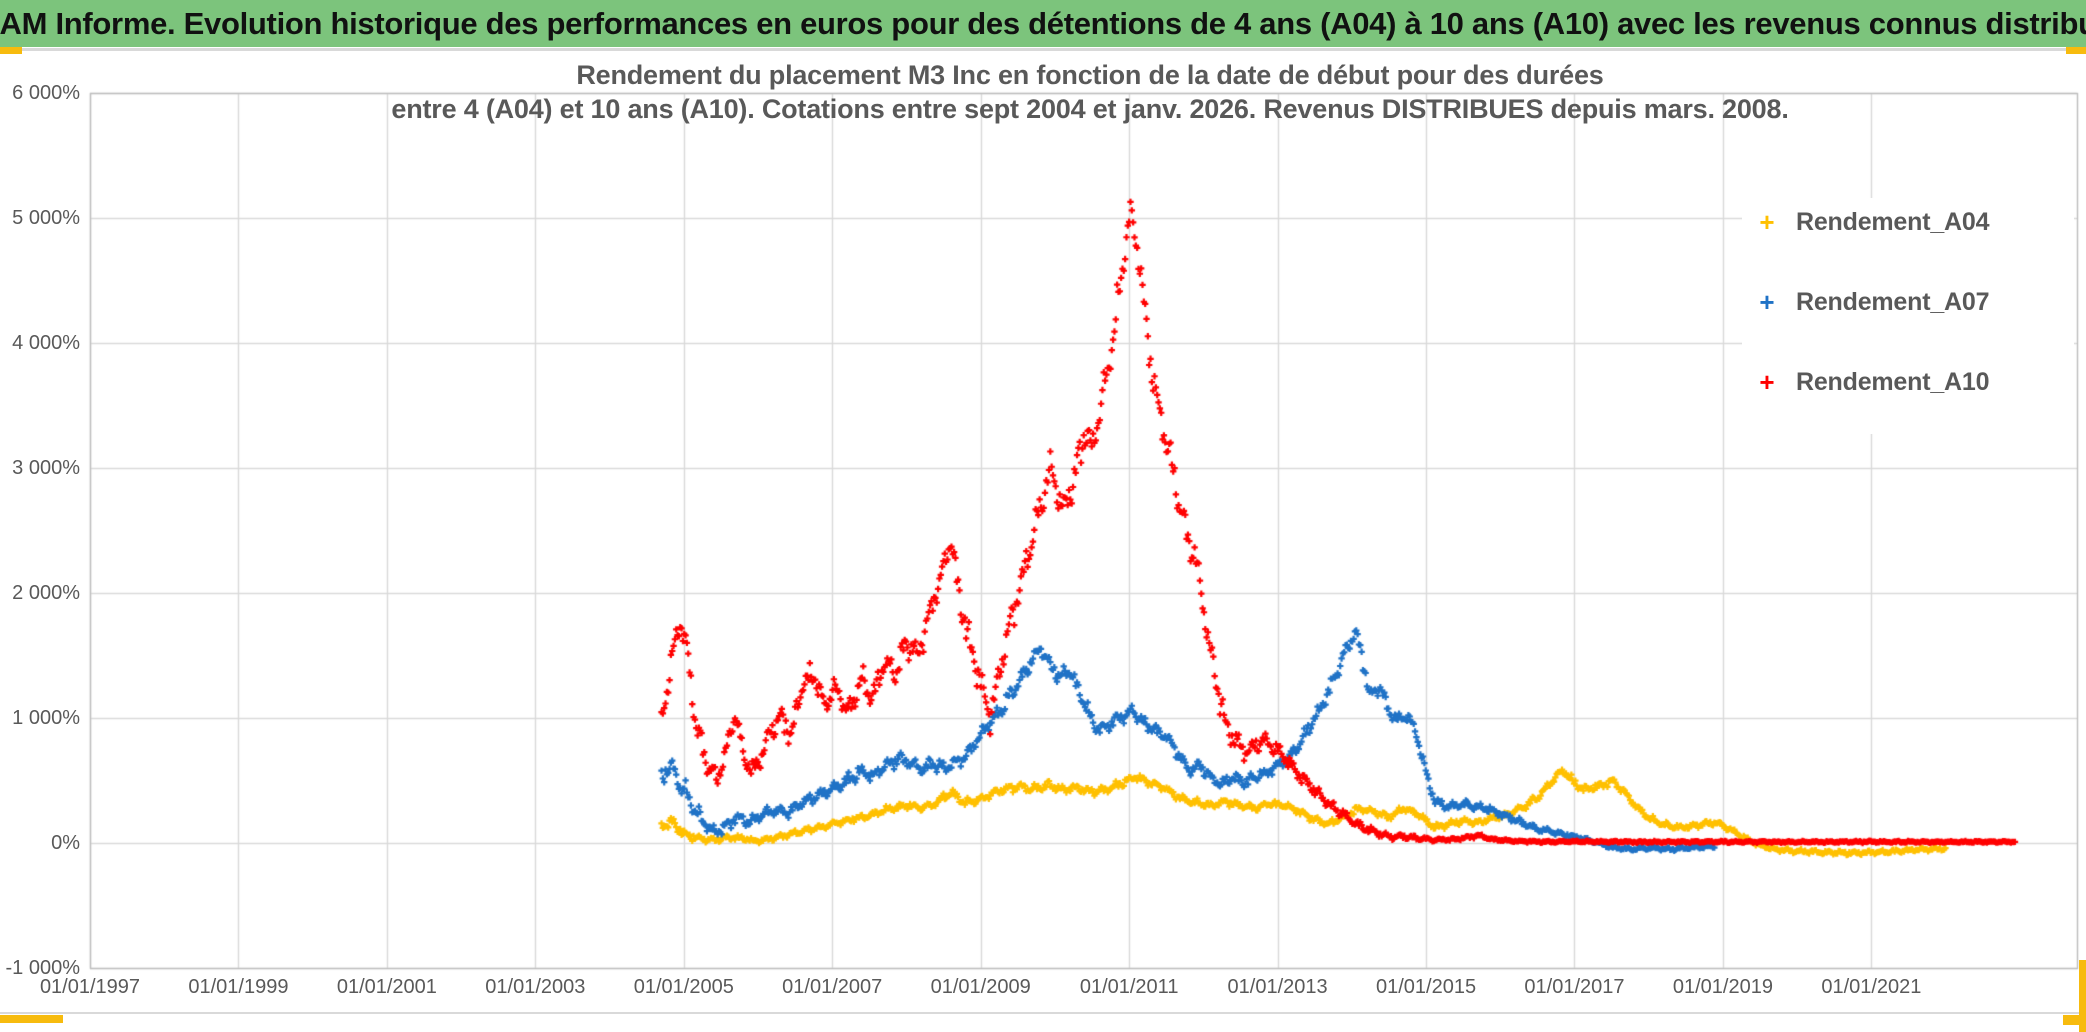 This screenshot has width=2086, height=1032. What do you see at coordinates (43, 968) in the screenshot?
I see `y-axis-tick-label: -1 000%` at bounding box center [43, 968].